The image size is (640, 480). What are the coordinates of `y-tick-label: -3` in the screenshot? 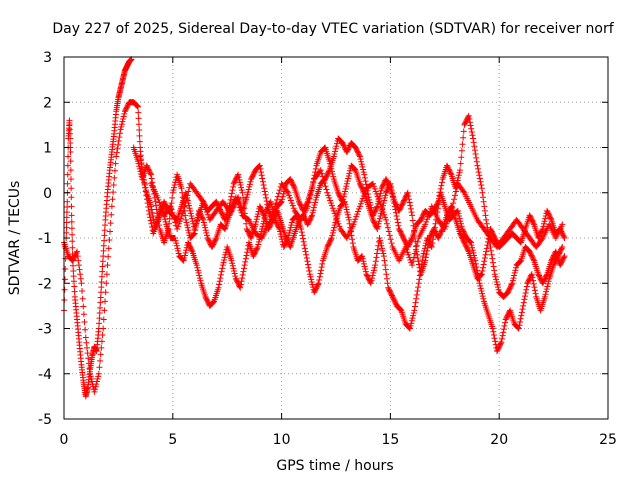 It's located at (45, 330).